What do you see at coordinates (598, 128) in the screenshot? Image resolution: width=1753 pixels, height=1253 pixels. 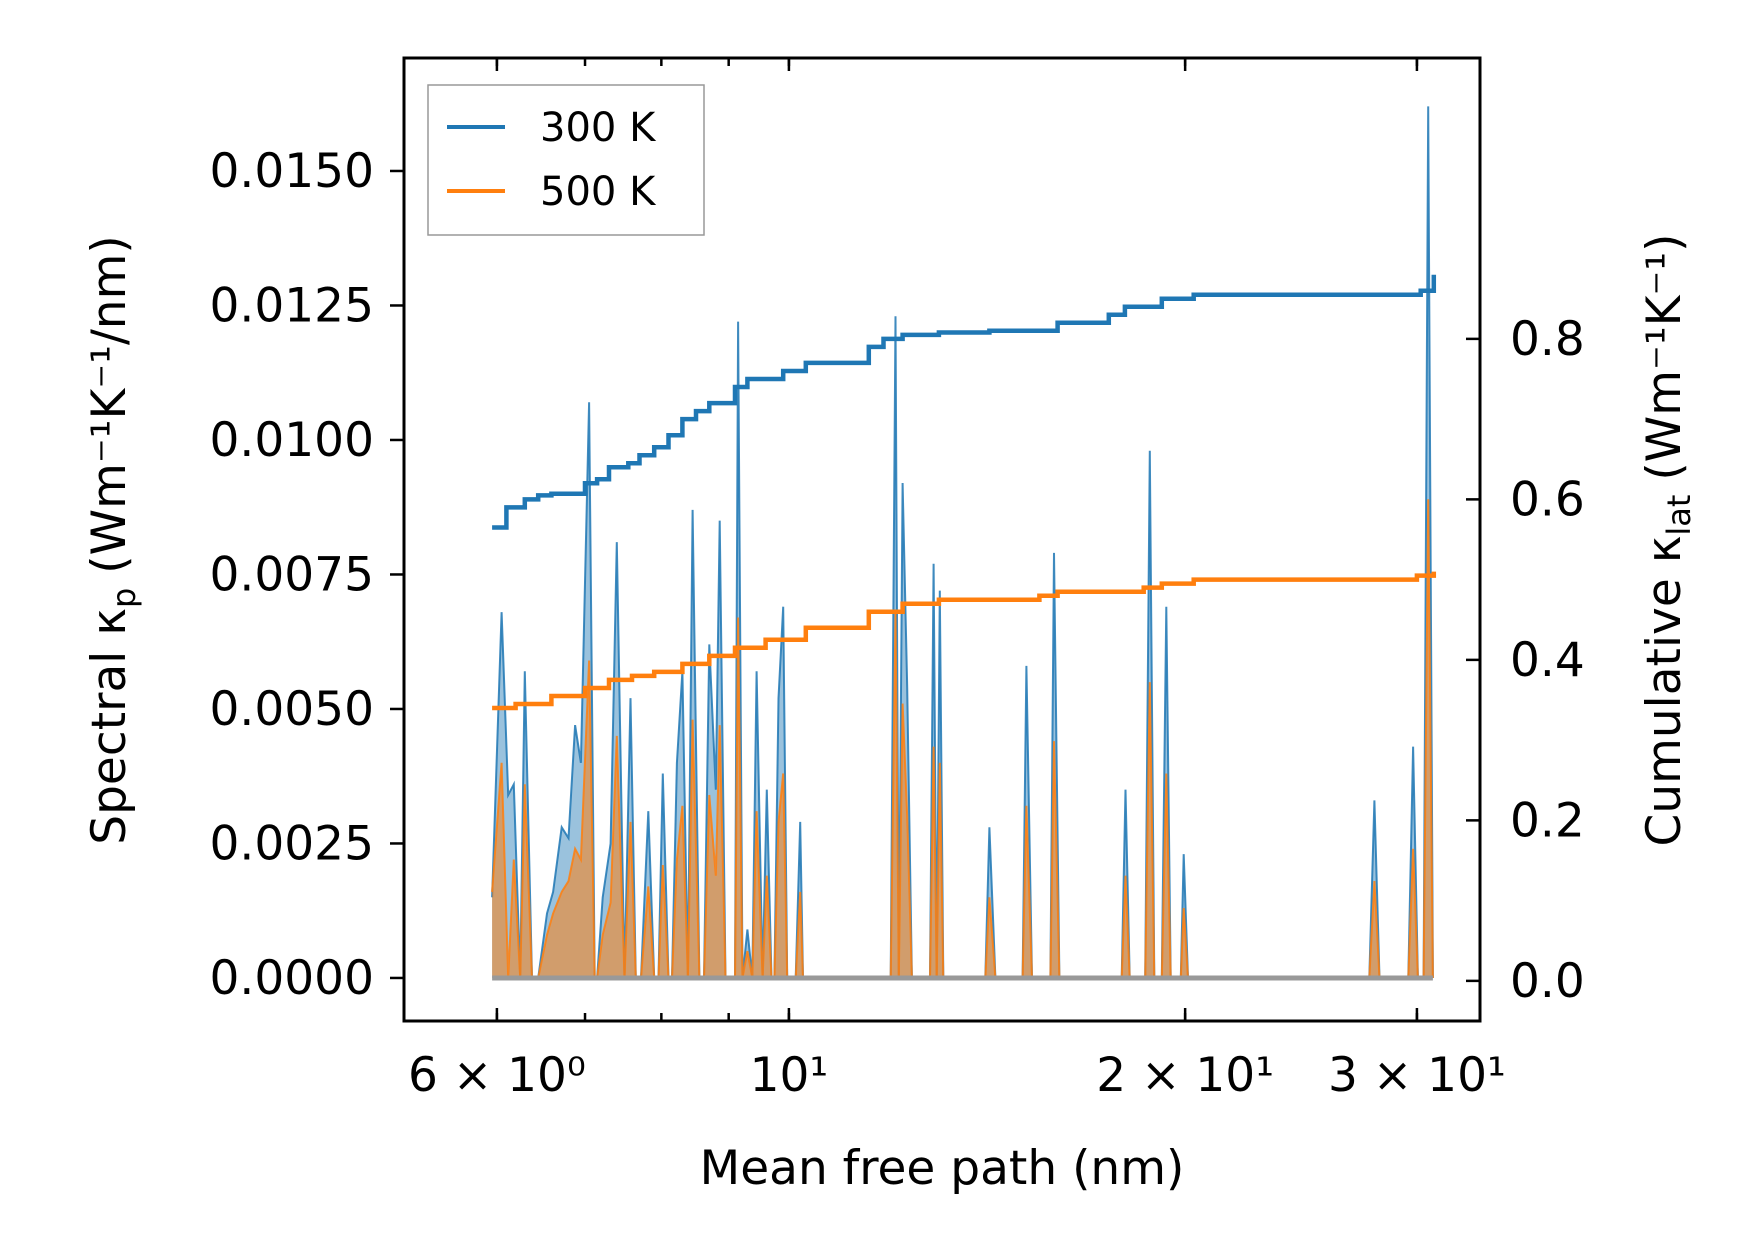 I see `legend-label-300k: 300 K` at bounding box center [598, 128].